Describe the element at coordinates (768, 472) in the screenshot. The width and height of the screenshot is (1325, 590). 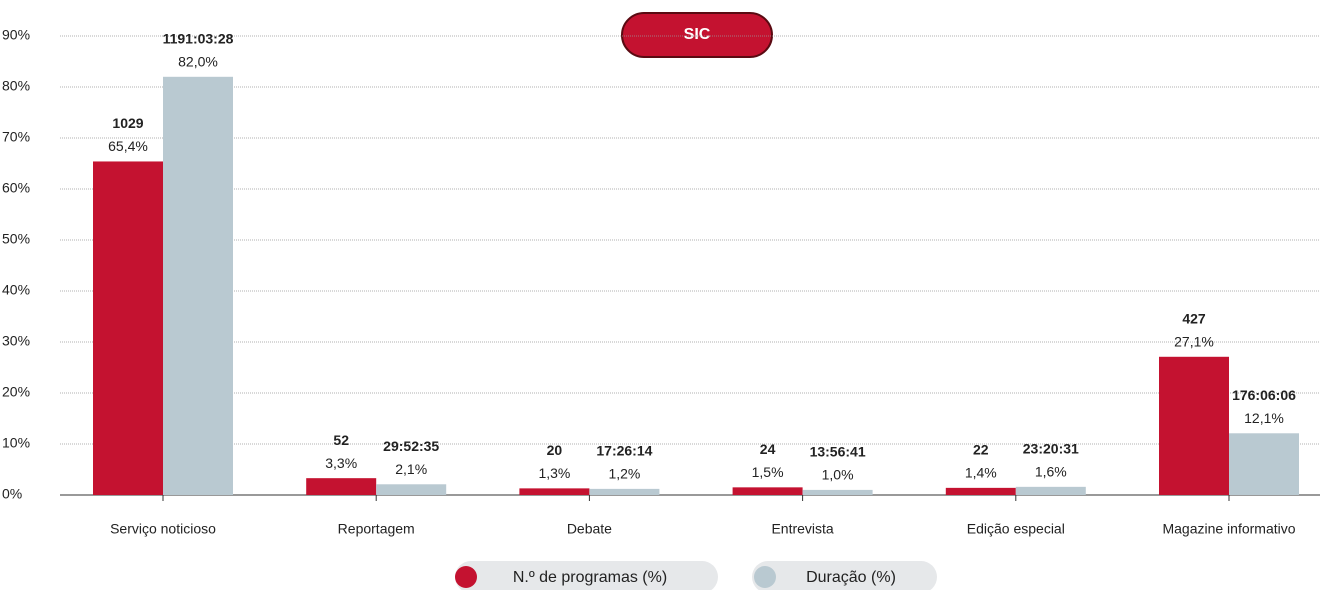
I see `value-label: 1,5%` at that location.